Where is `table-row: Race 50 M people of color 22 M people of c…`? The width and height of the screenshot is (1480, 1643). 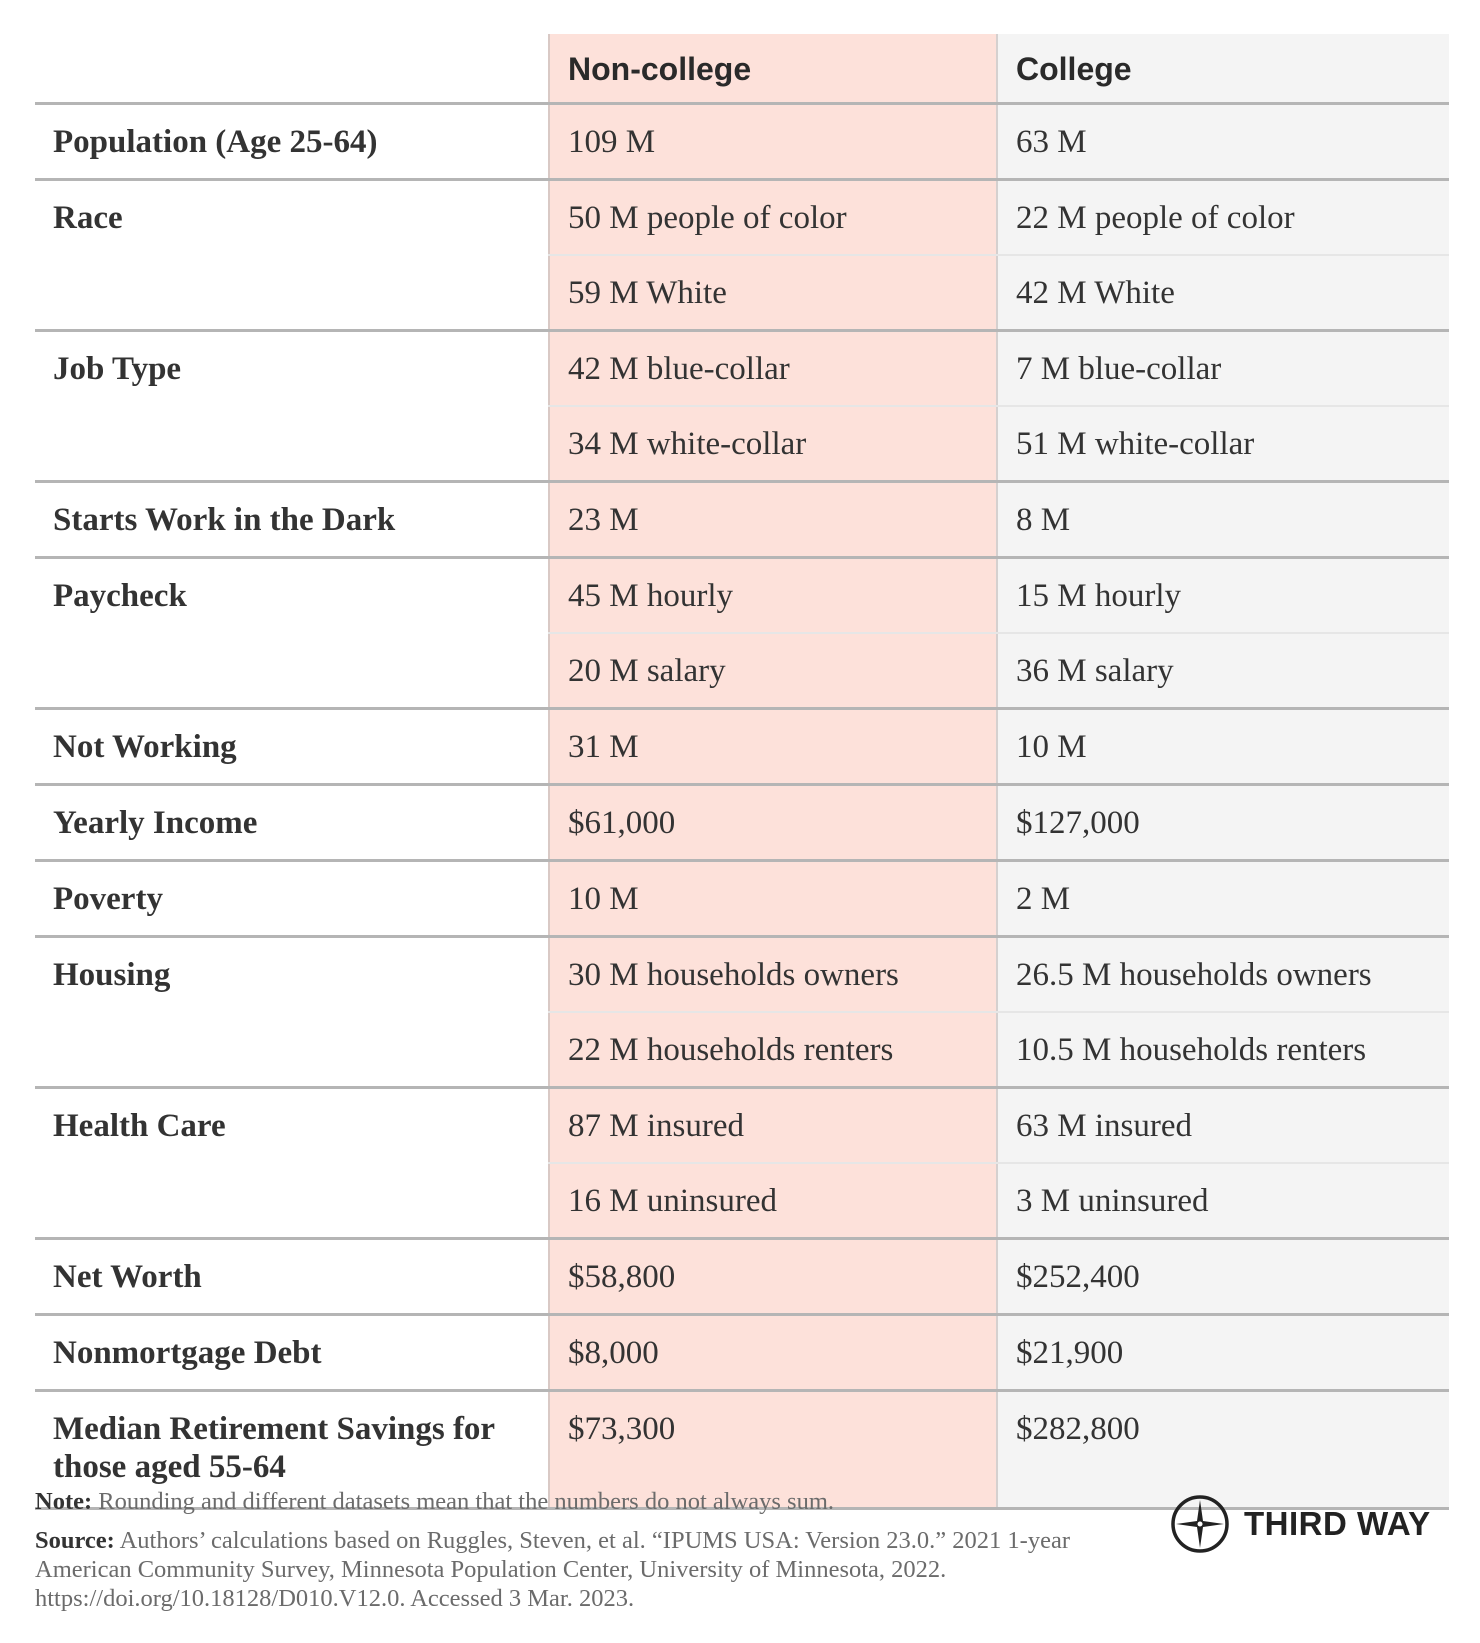 table-row: Race 50 M people of color 22 M people of c… is located at coordinates (742, 256).